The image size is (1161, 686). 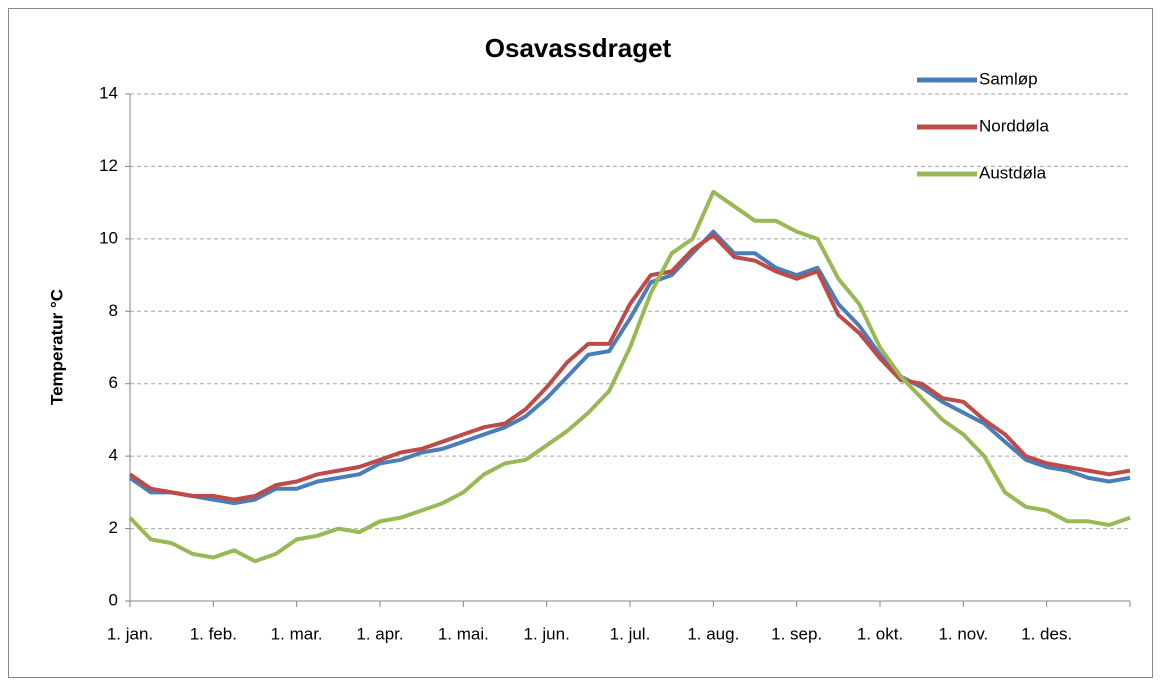 I want to click on x-tick-label: 1. apr., so click(x=379, y=633).